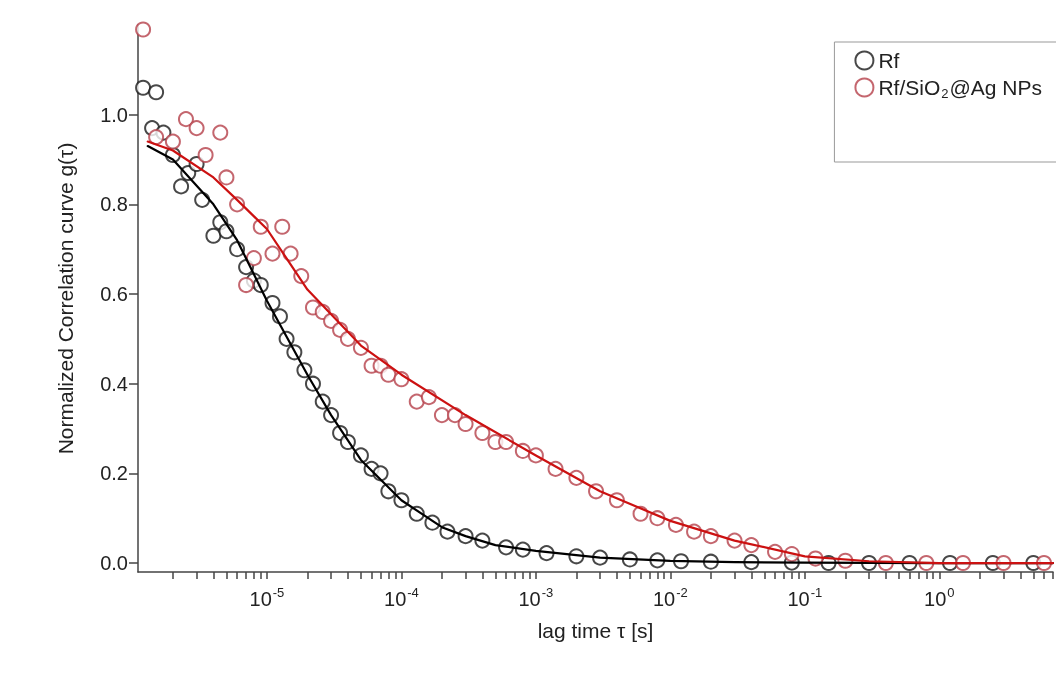  I want to click on y-tick-label: 0.0, so click(114, 563).